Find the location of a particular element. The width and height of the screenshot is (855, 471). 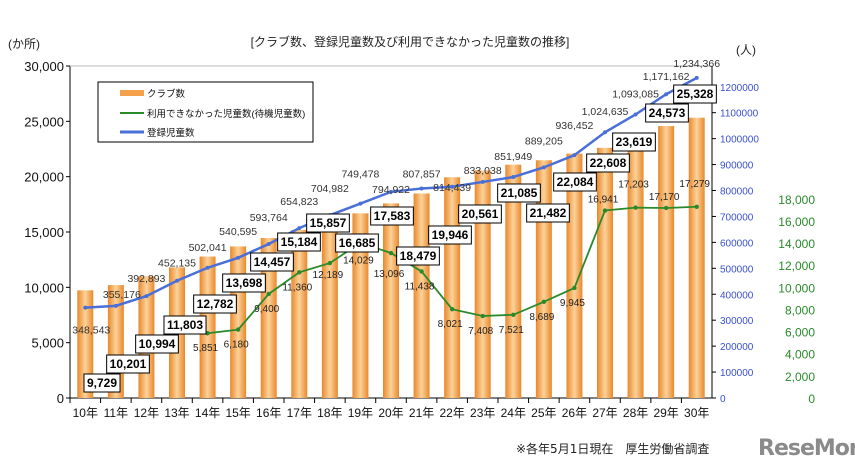

left-unit: (か所) is located at coordinates (24, 44).